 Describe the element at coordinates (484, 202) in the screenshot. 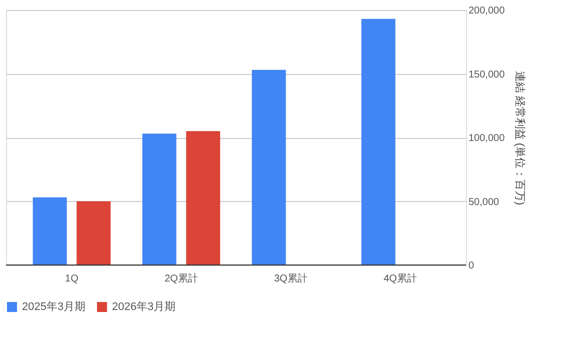

I see `y-tick-label: 50,000` at that location.